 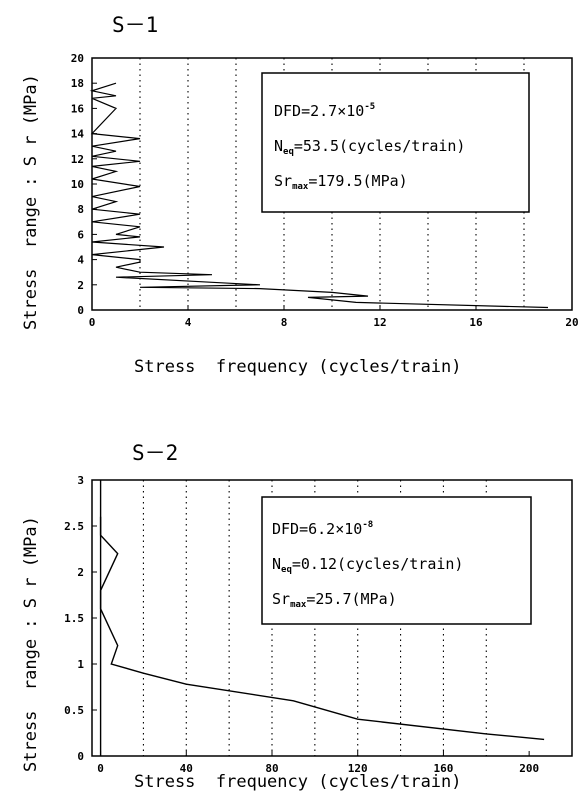 What do you see at coordinates (31, 644) in the screenshot?
I see `chart-s2-y-axis-label: Stress range : S r (MPa)` at bounding box center [31, 644].